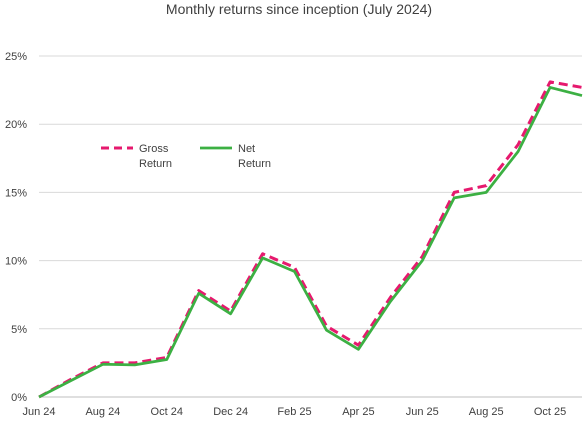  I want to click on x-tick-label: Apr 25, so click(358, 412).